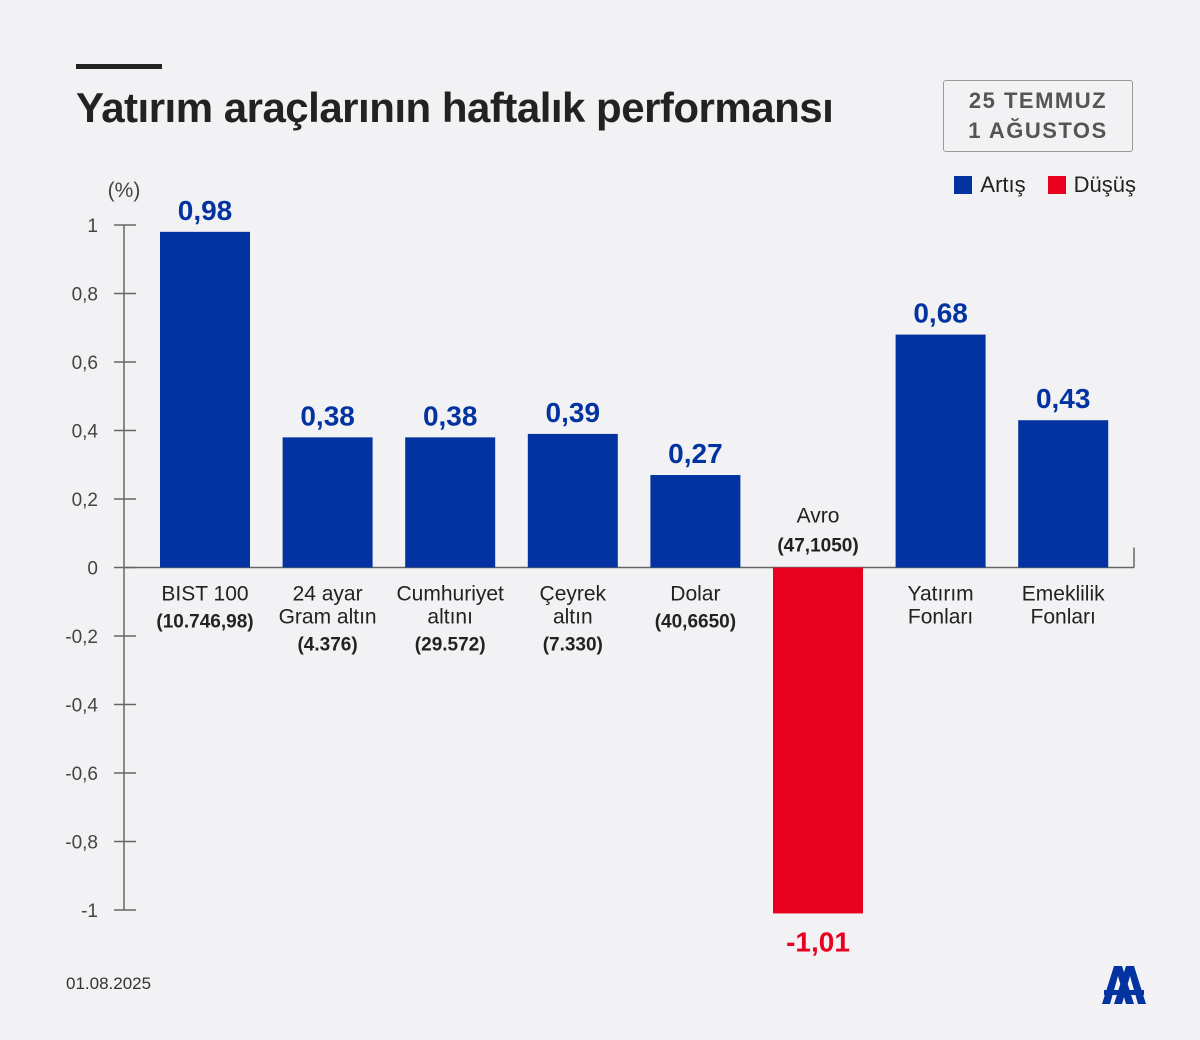 The height and width of the screenshot is (1040, 1200). Describe the element at coordinates (204, 622) in the screenshot. I see `category-sublabel: (10.746,98)` at that location.